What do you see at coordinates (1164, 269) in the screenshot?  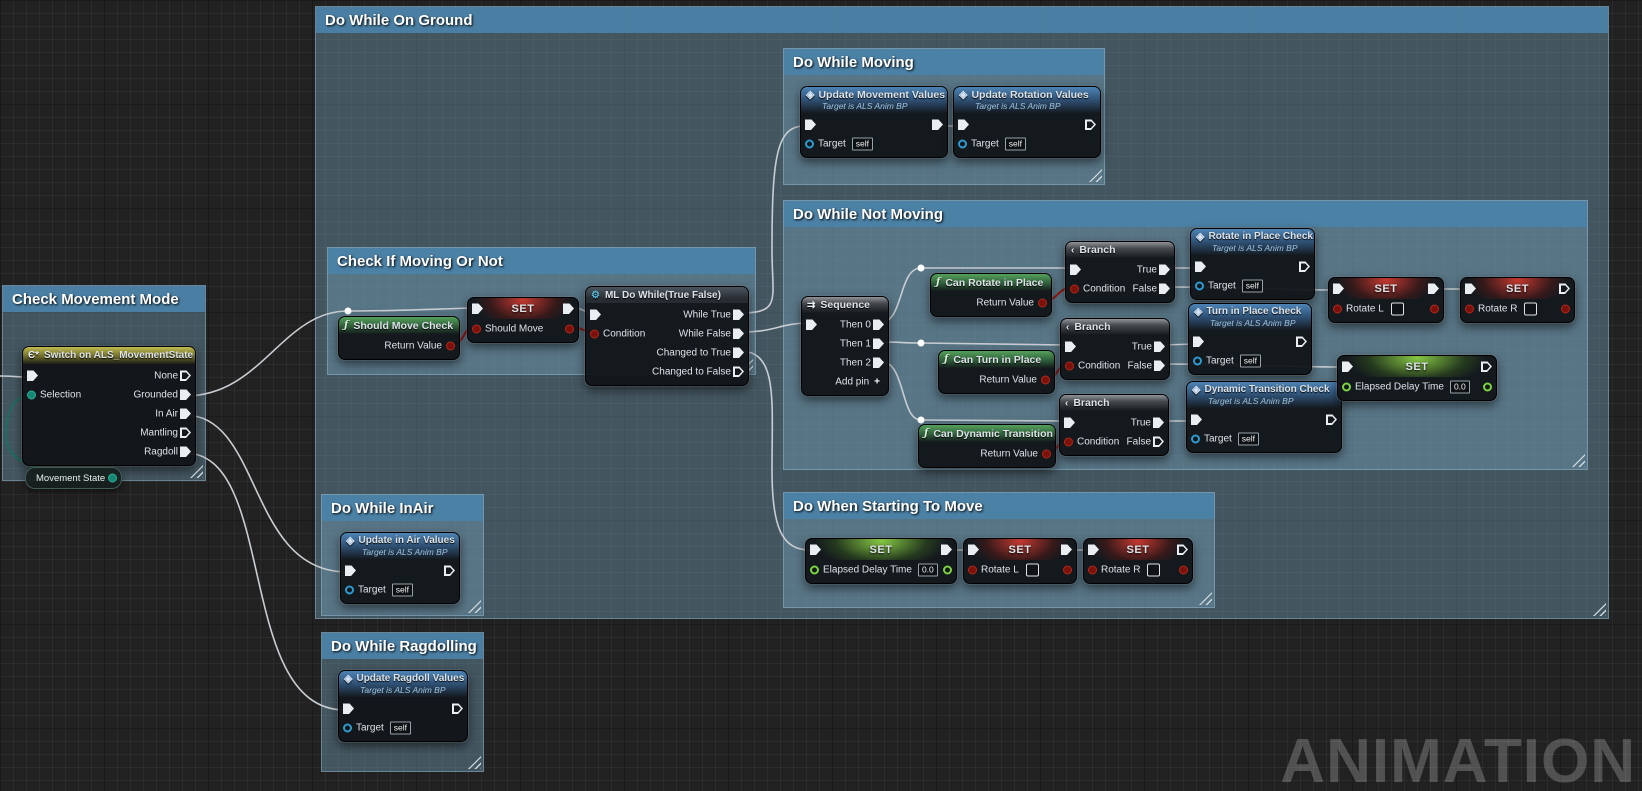 I see `true-pin` at bounding box center [1164, 269].